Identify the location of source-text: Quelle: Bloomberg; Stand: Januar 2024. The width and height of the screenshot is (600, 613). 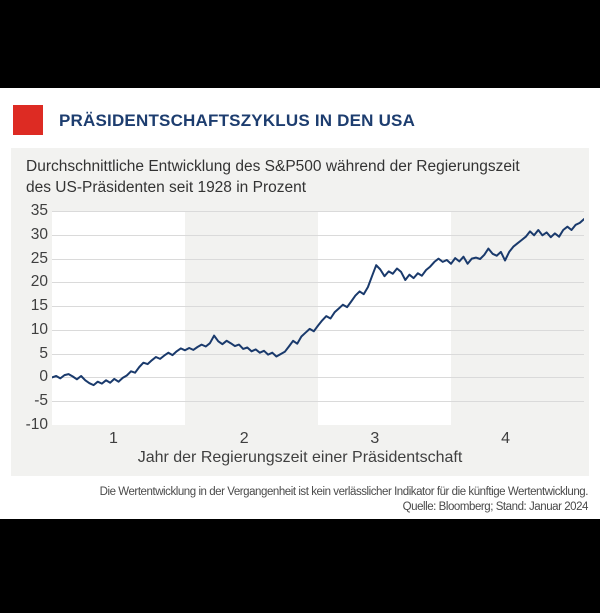
(495, 507).